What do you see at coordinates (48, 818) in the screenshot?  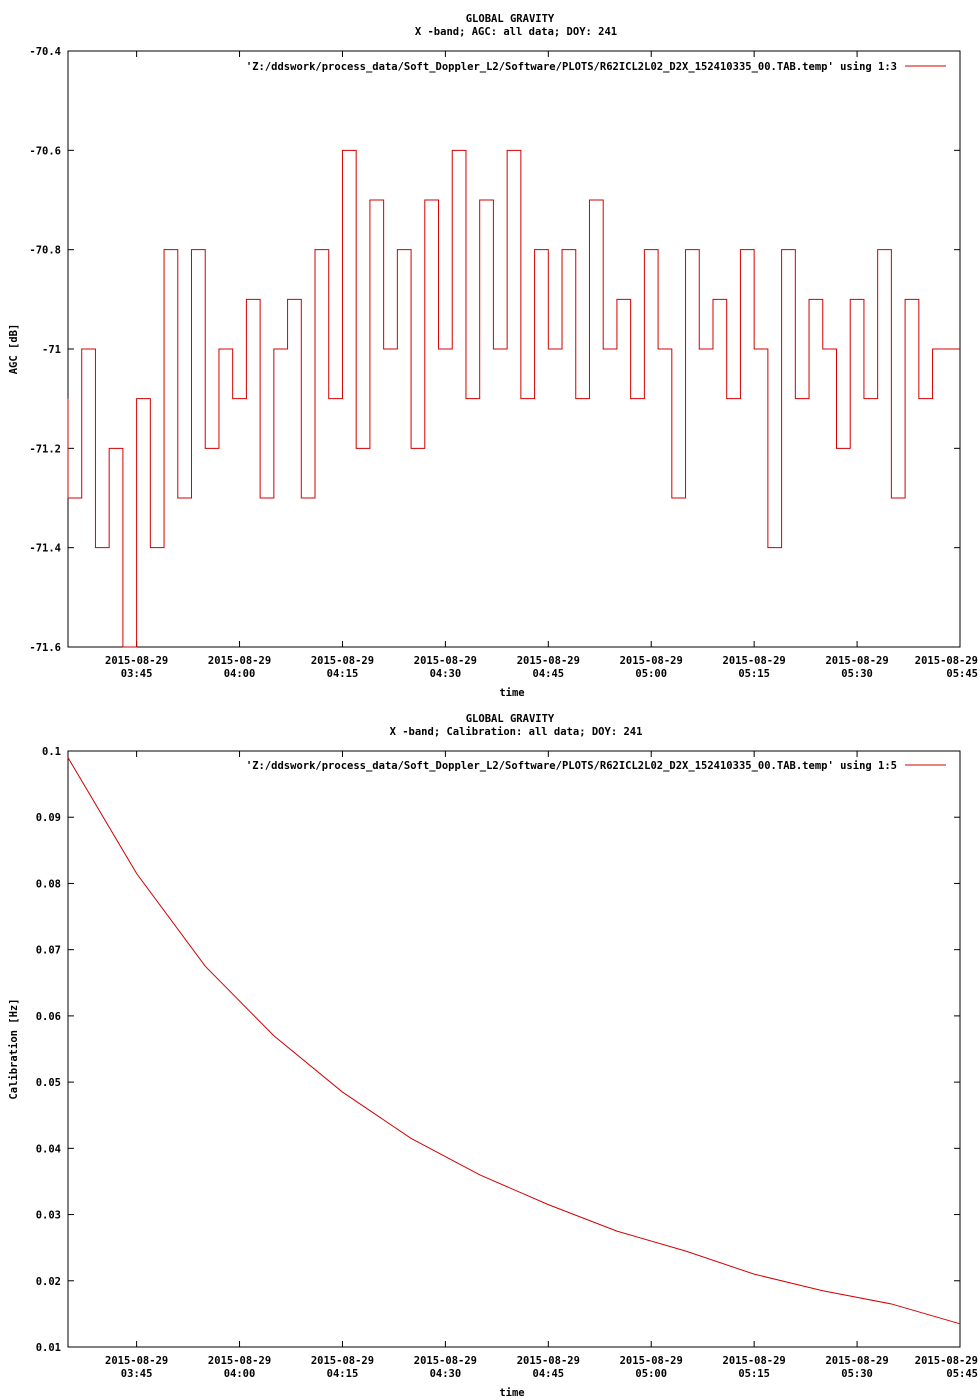 I see `y-tick-label: 0.09` at bounding box center [48, 818].